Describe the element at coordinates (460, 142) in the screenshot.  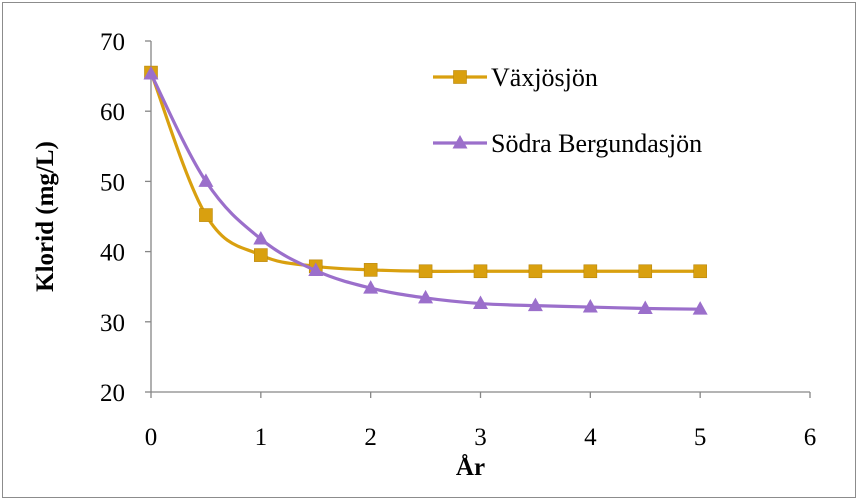
I see `legend-item-sodra-bergundasjon-marker` at that location.